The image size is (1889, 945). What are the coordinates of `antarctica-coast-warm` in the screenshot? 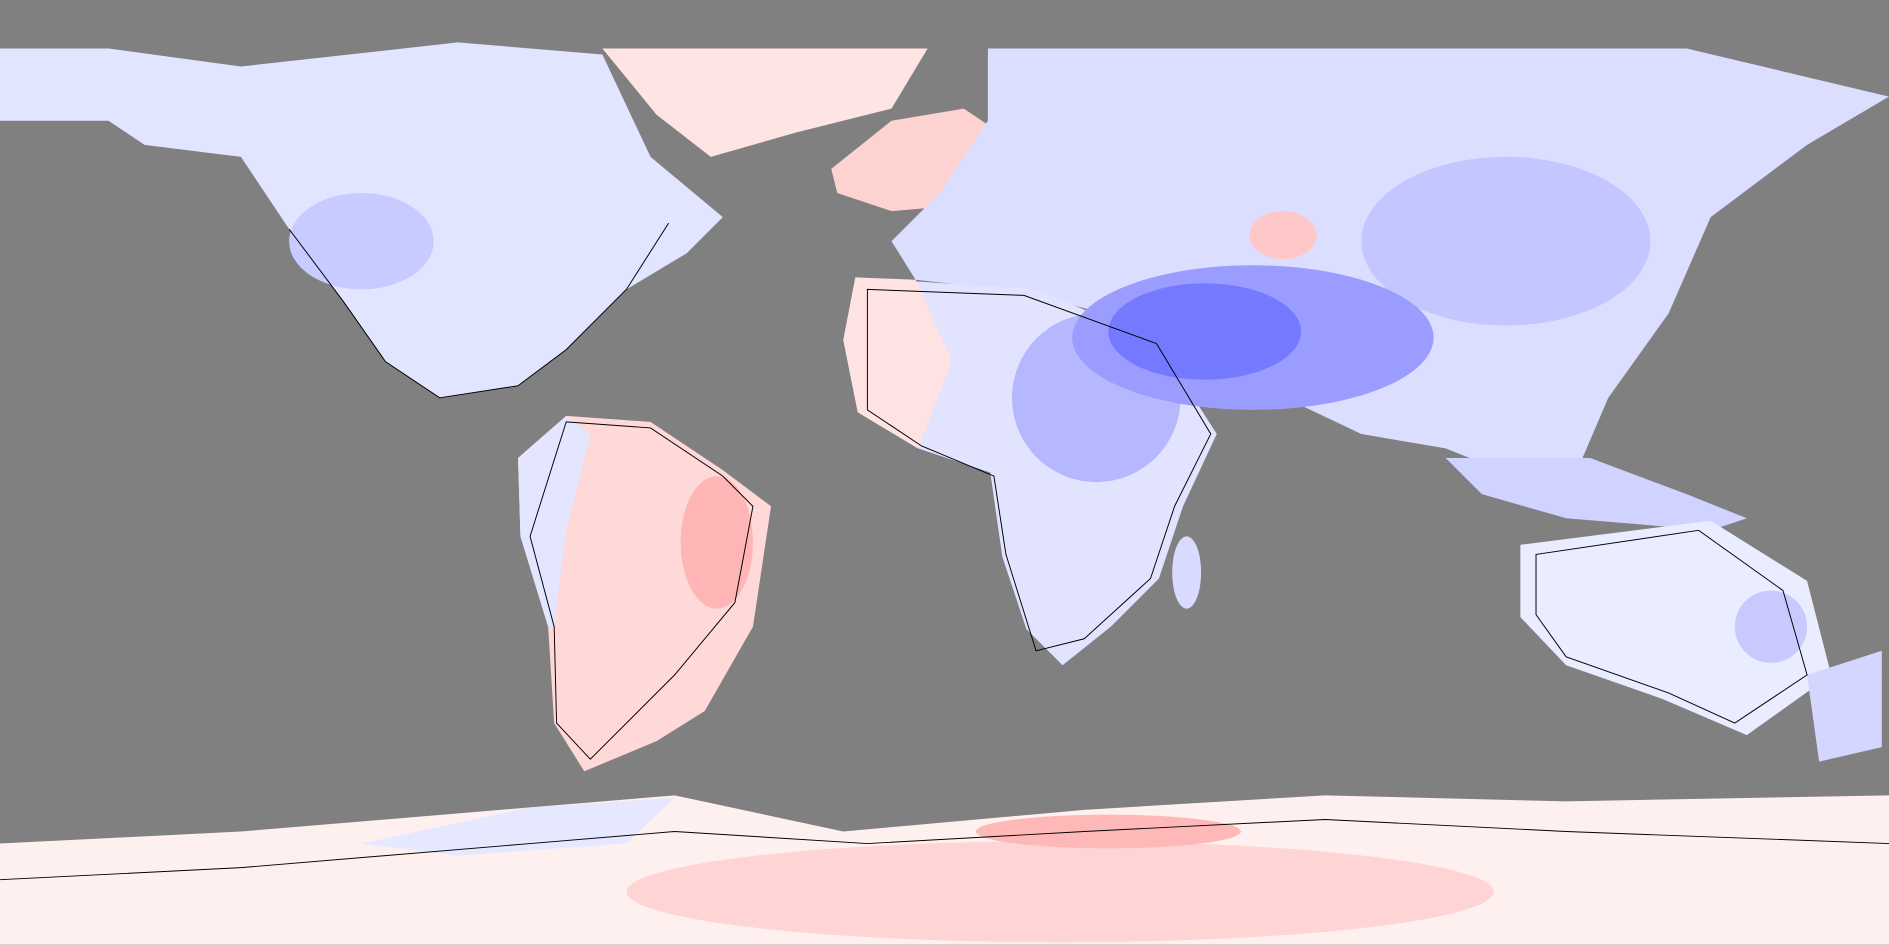 It's located at (1108, 831).